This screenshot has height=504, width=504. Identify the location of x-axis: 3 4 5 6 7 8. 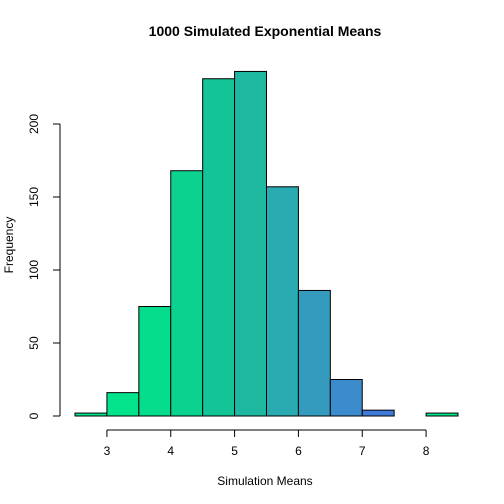
(267, 443).